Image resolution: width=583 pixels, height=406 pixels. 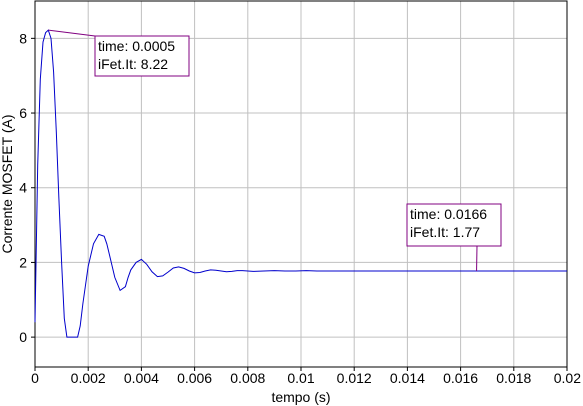 What do you see at coordinates (141, 378) in the screenshot?
I see `x-tick-label: 0.004` at bounding box center [141, 378].